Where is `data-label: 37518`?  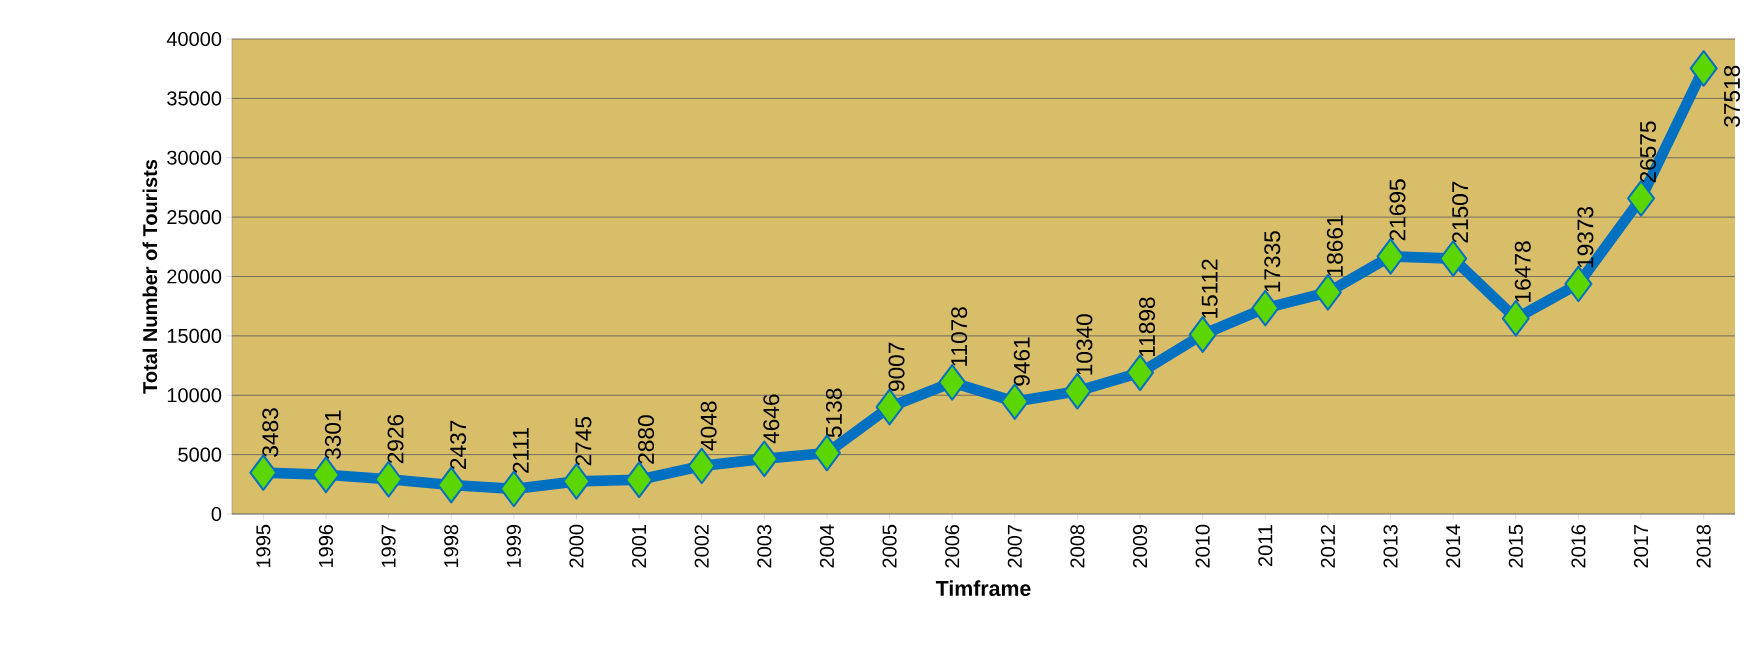 data-label: 37518 is located at coordinates (1731, 96).